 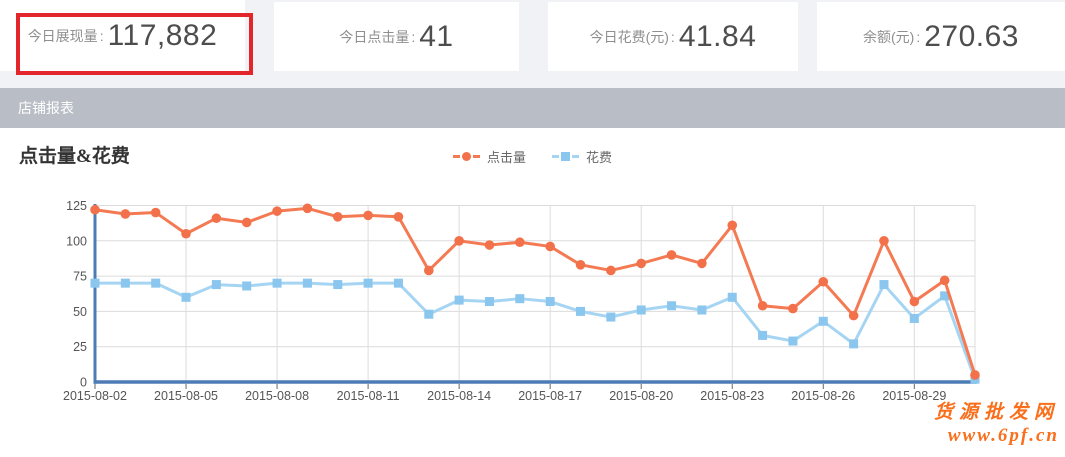 I want to click on y-axis-label: 125, so click(x=76, y=206).